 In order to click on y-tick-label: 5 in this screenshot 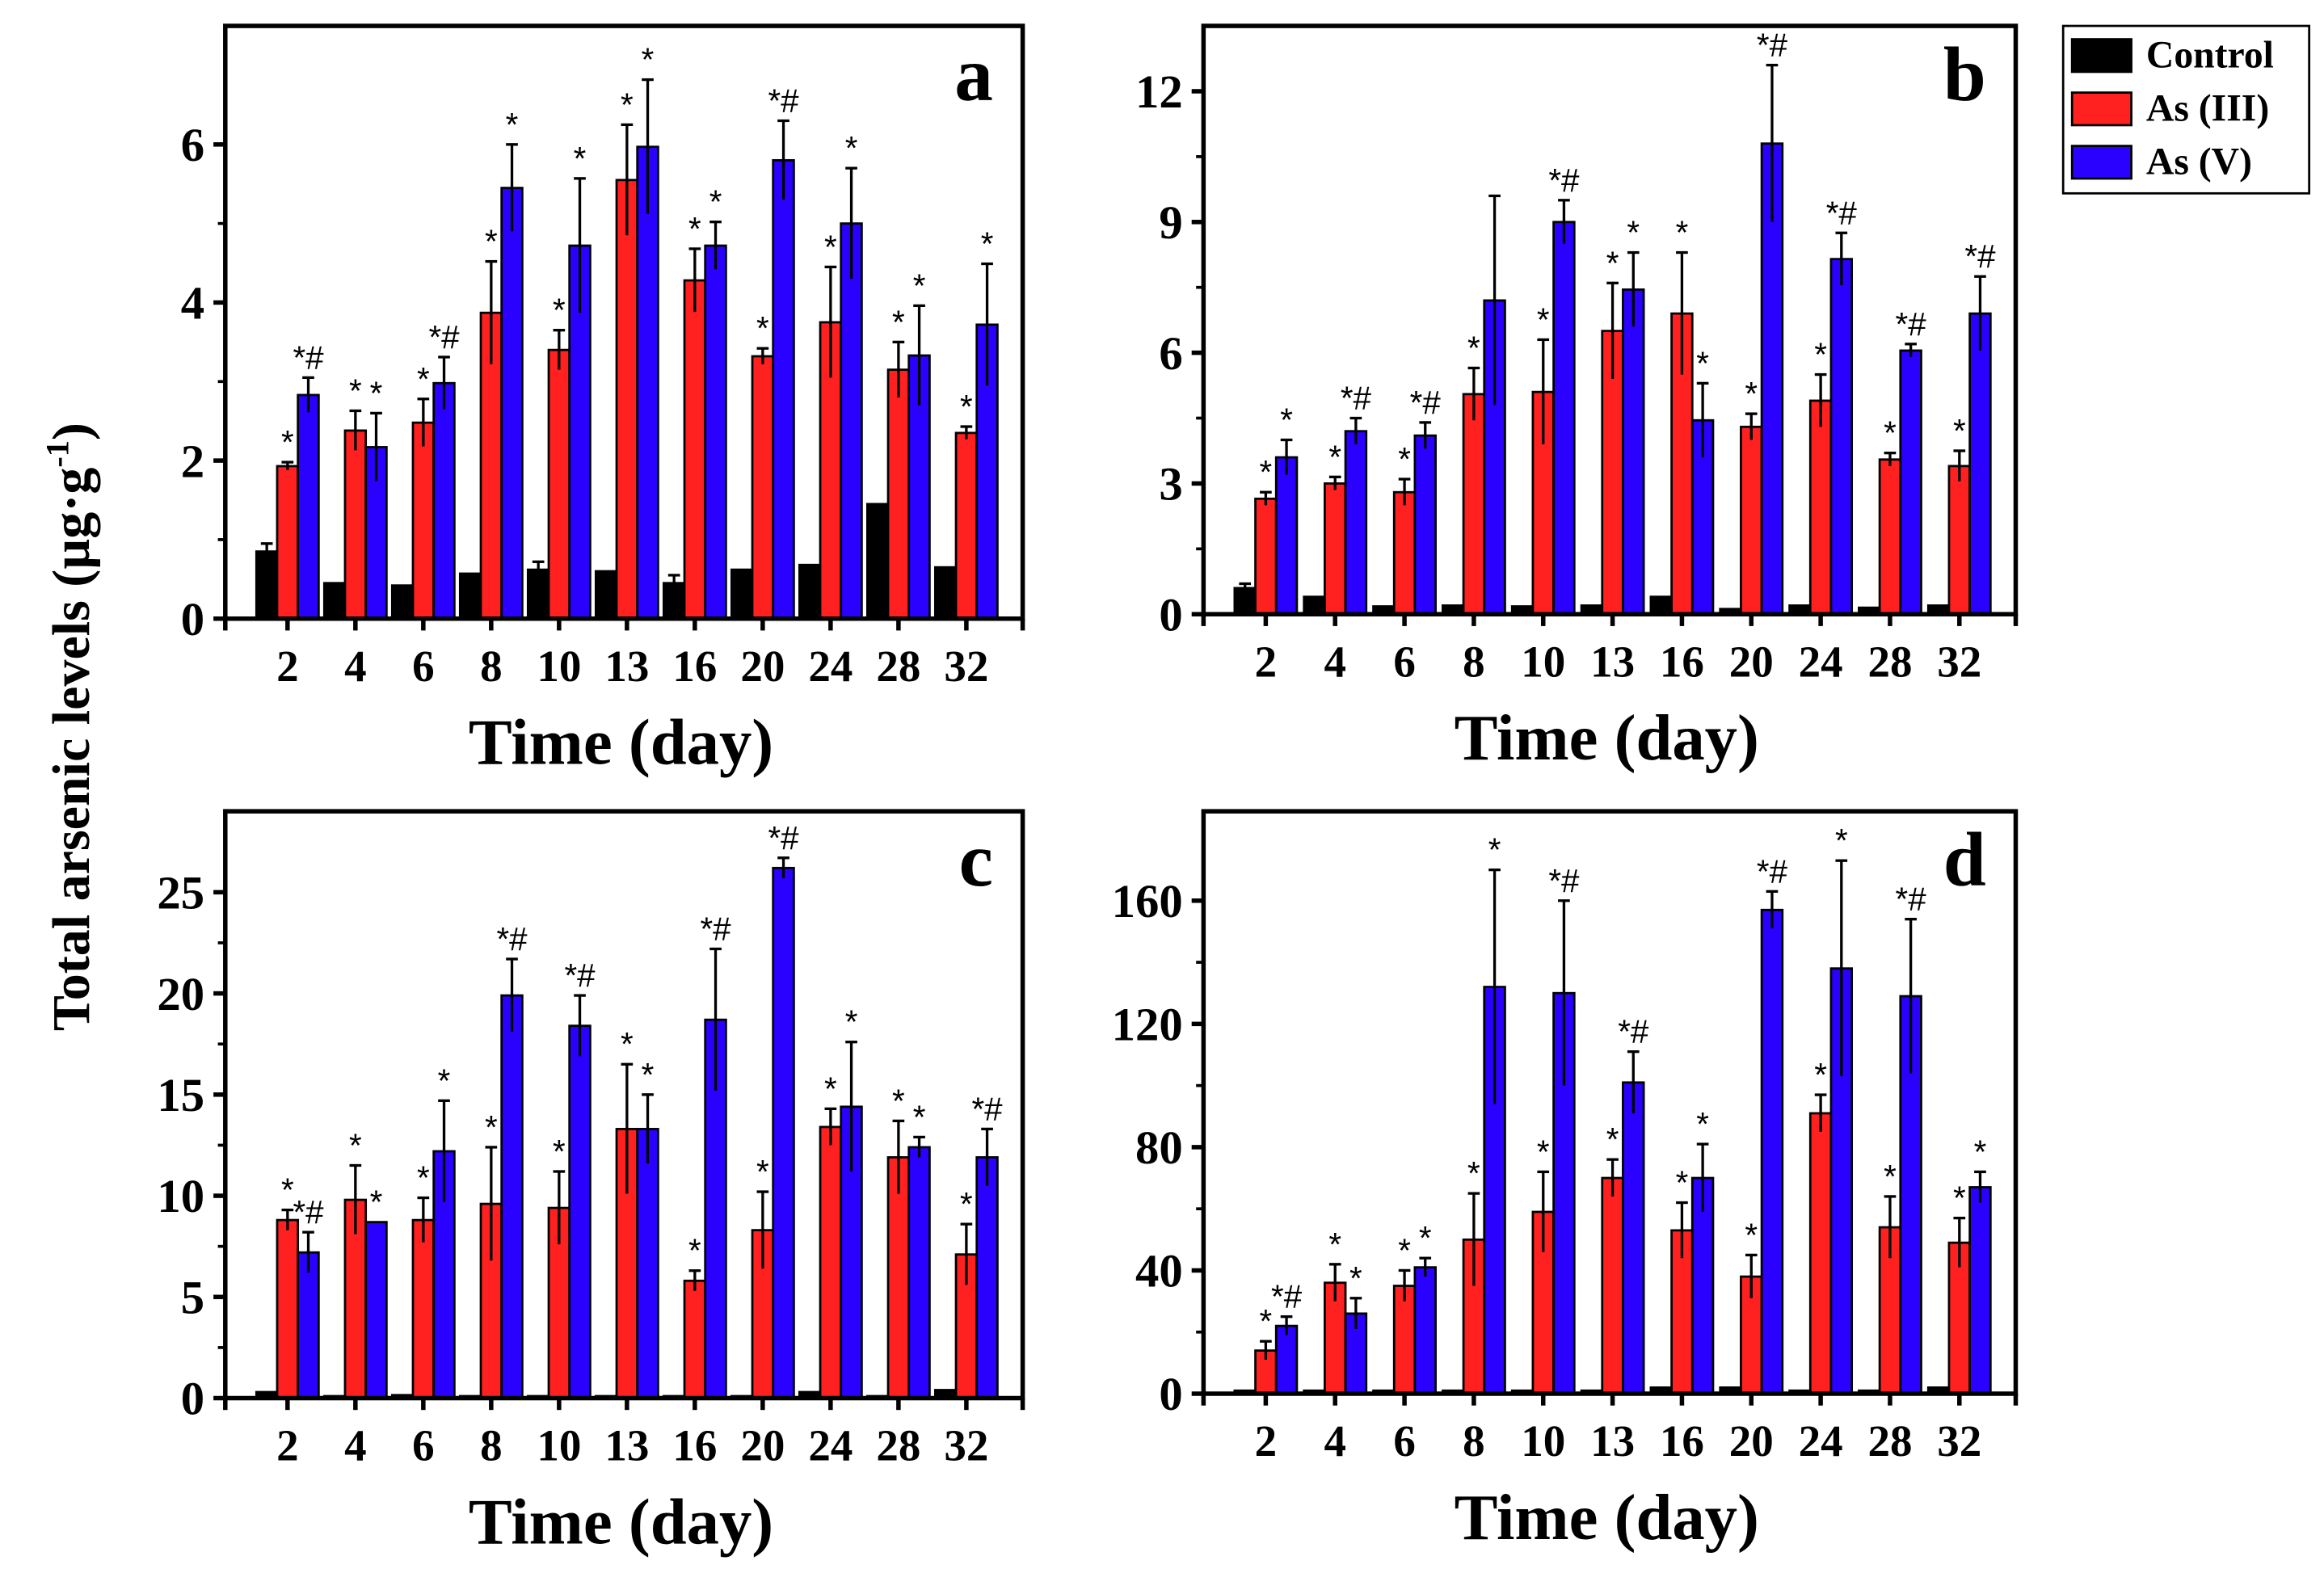, I will do `click(192, 1297)`.